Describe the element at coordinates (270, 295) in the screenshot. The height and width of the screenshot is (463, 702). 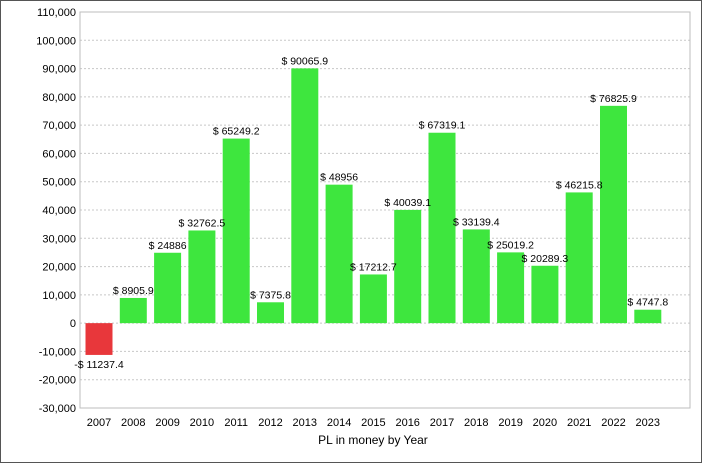
I see `data-label: $ 7375.8` at that location.